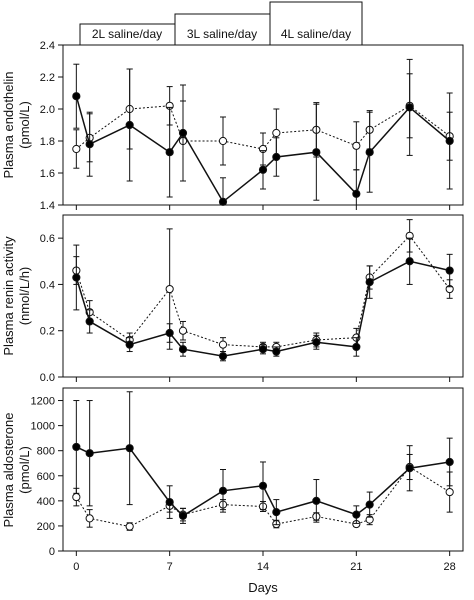  I want to click on ylabel-line2: (nmol/L/h), so click(24, 296).